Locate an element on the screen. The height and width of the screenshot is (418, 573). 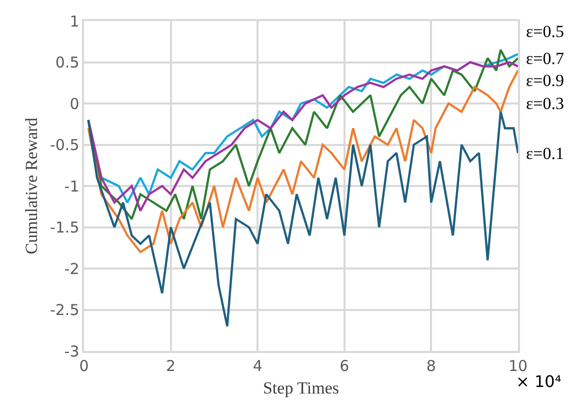
y-tick-label: 0 is located at coordinates (75, 103).